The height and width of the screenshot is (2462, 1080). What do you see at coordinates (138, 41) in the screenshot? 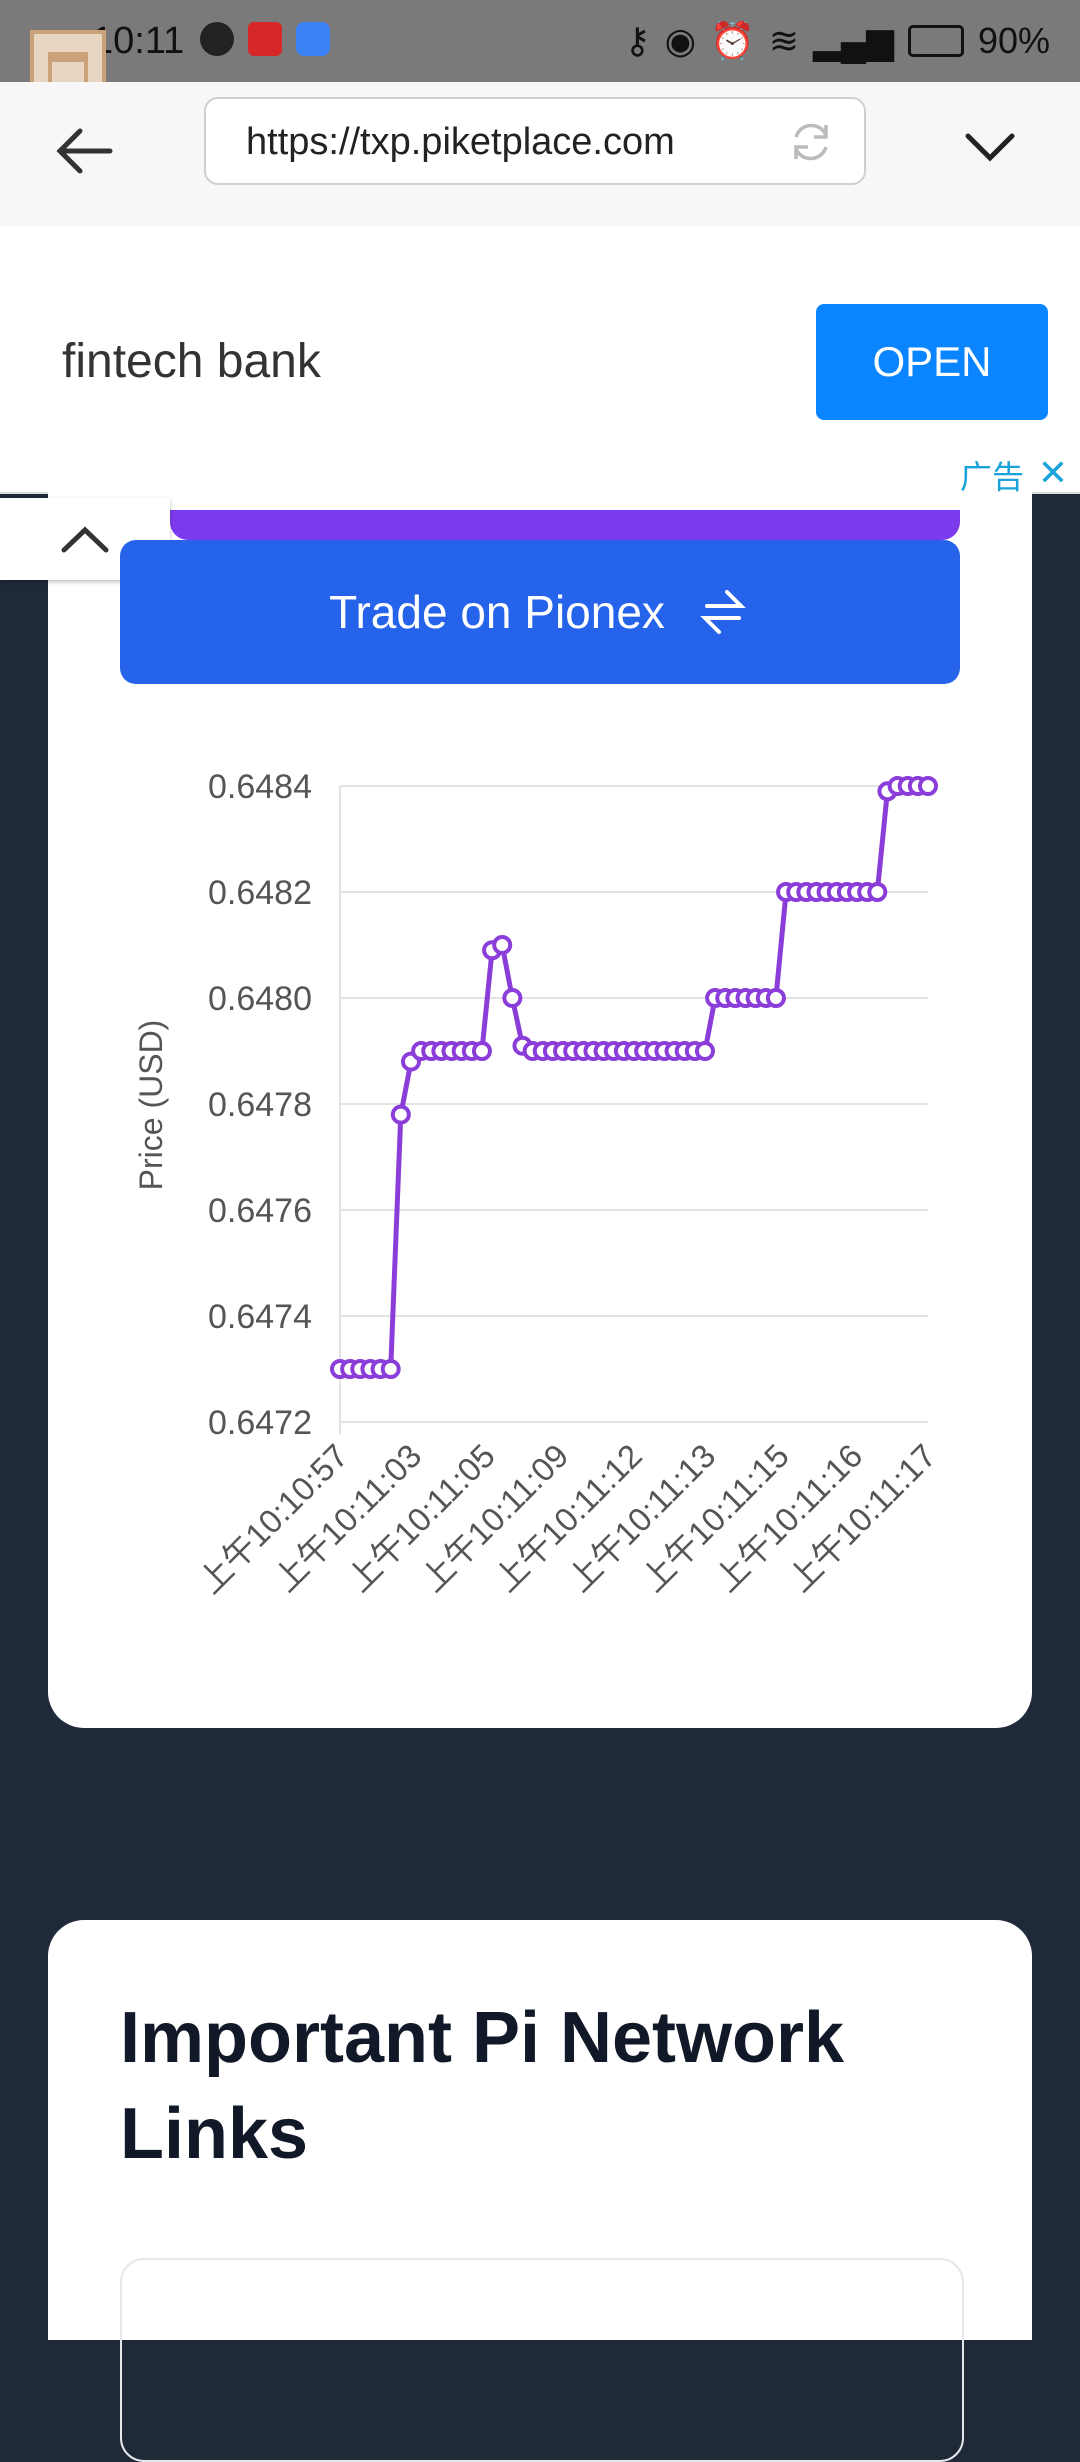
I see `status-time: 10:11` at bounding box center [138, 41].